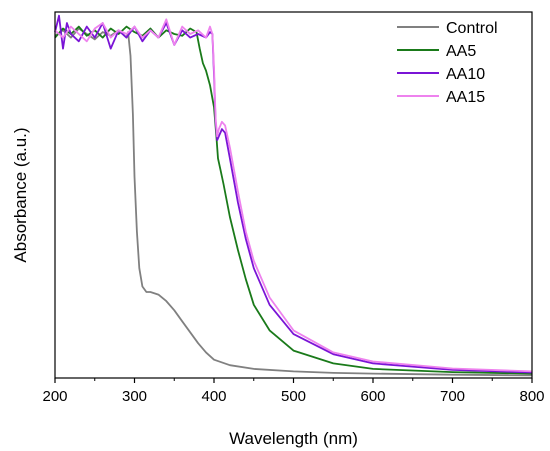 Image resolution: width=550 pixels, height=451 pixels. Describe the element at coordinates (531, 396) in the screenshot. I see `x-tick-label: 800` at that location.